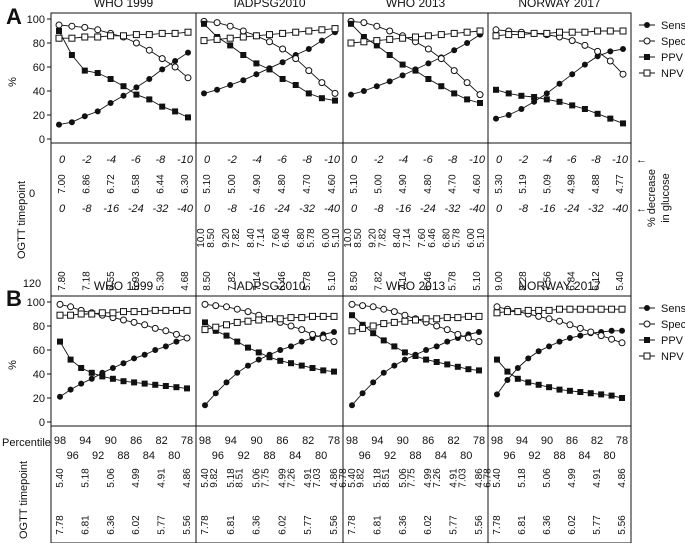 This screenshot has width=685, height=548. What do you see at coordinates (361, 478) in the screenshot?
I see `ogtt-value: 9.82` at bounding box center [361, 478].